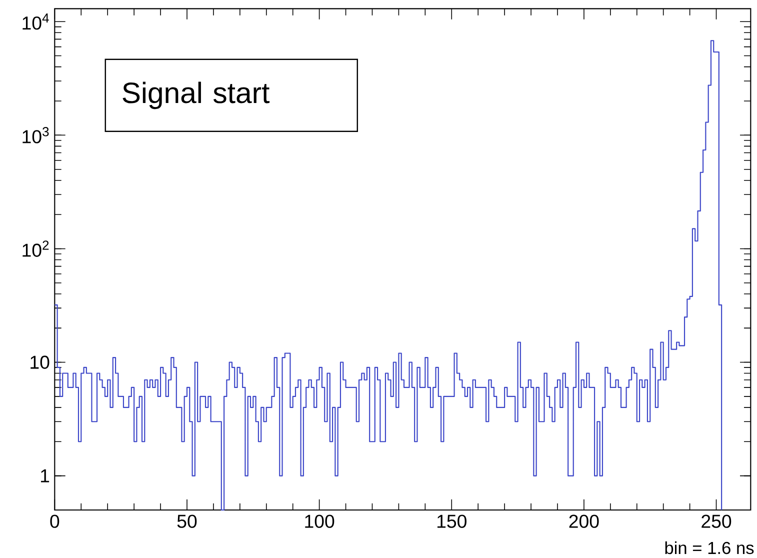 This screenshot has width=757, height=558. Describe the element at coordinates (319, 521) in the screenshot. I see `x-tick-label: 100` at that location.